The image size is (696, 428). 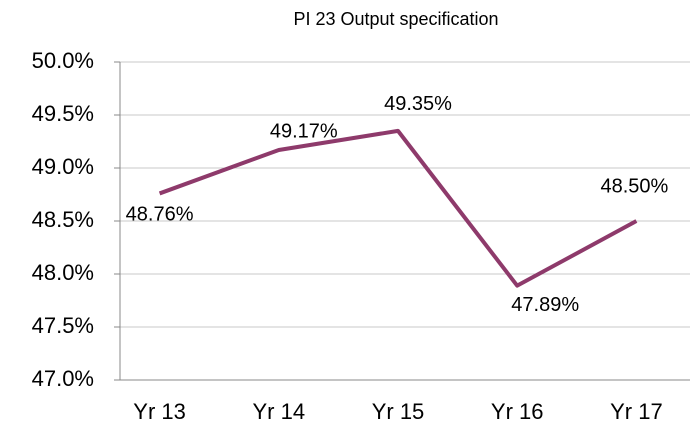 What do you see at coordinates (160, 215) in the screenshot?
I see `data-label: 48.76%` at bounding box center [160, 215].